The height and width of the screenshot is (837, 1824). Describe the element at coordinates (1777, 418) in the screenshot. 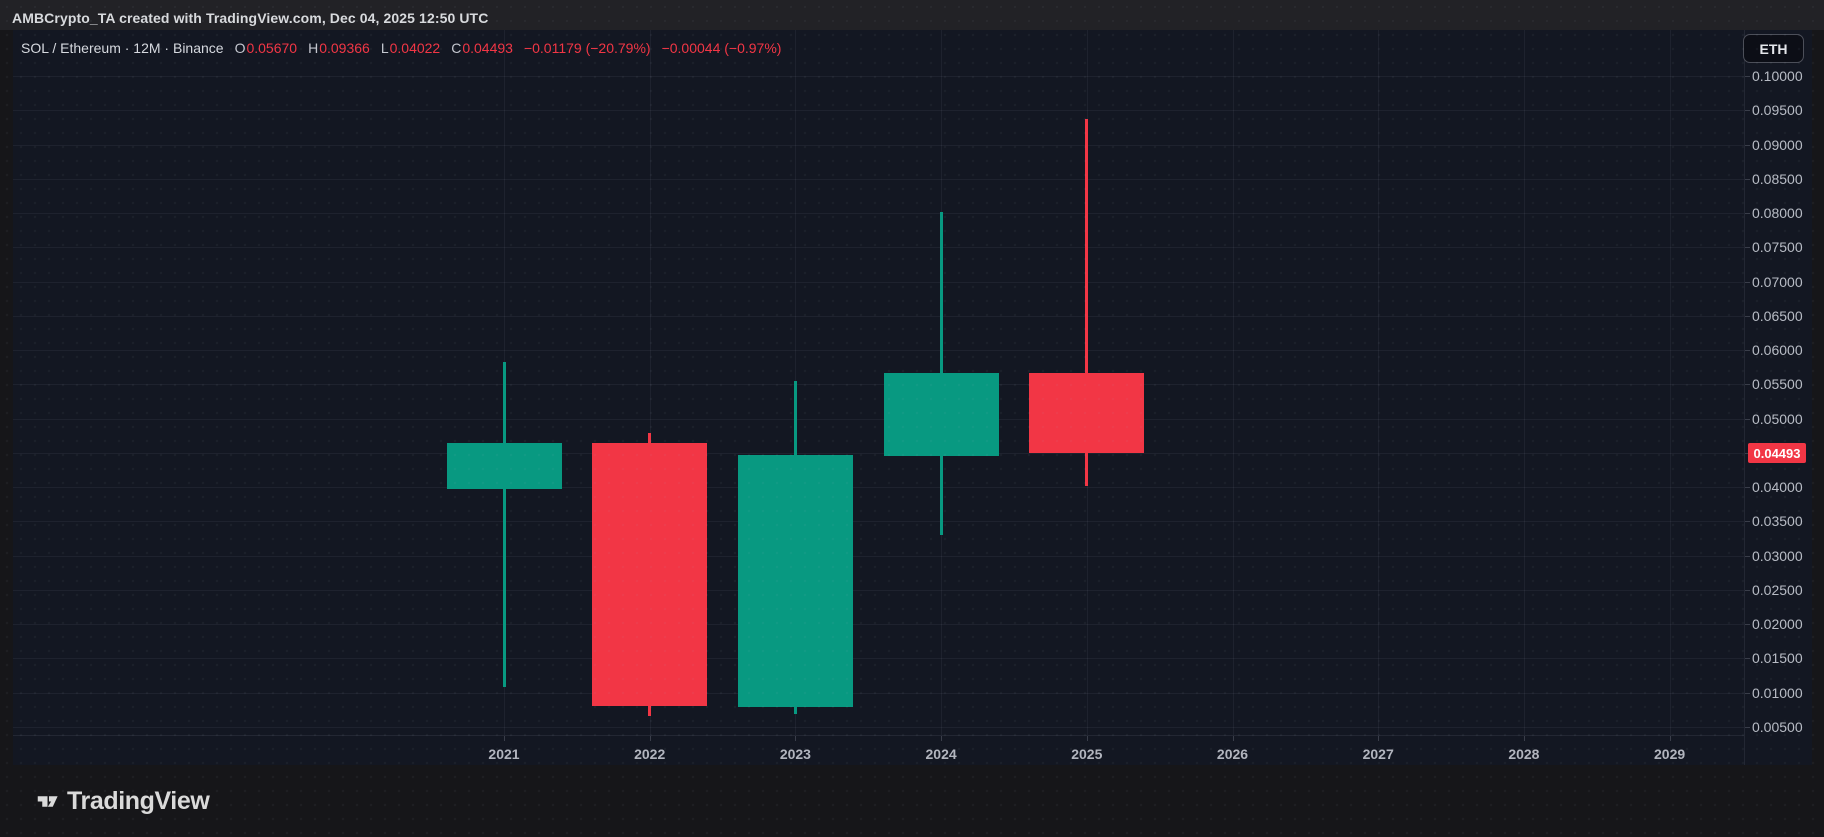

I see `price-axis-label: 0.05000` at that location.